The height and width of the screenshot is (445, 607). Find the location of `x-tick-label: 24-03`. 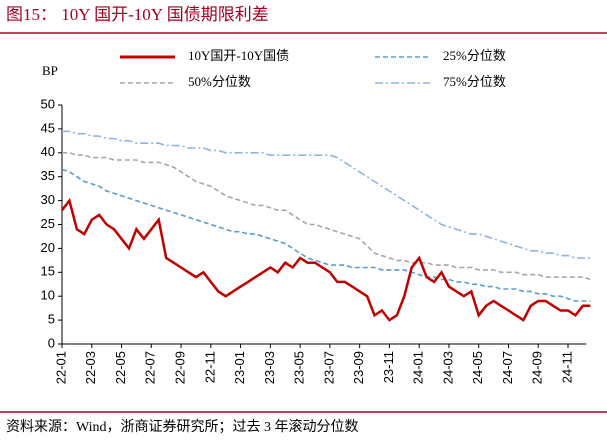

x-tick-label: 24-03 is located at coordinates (447, 367).